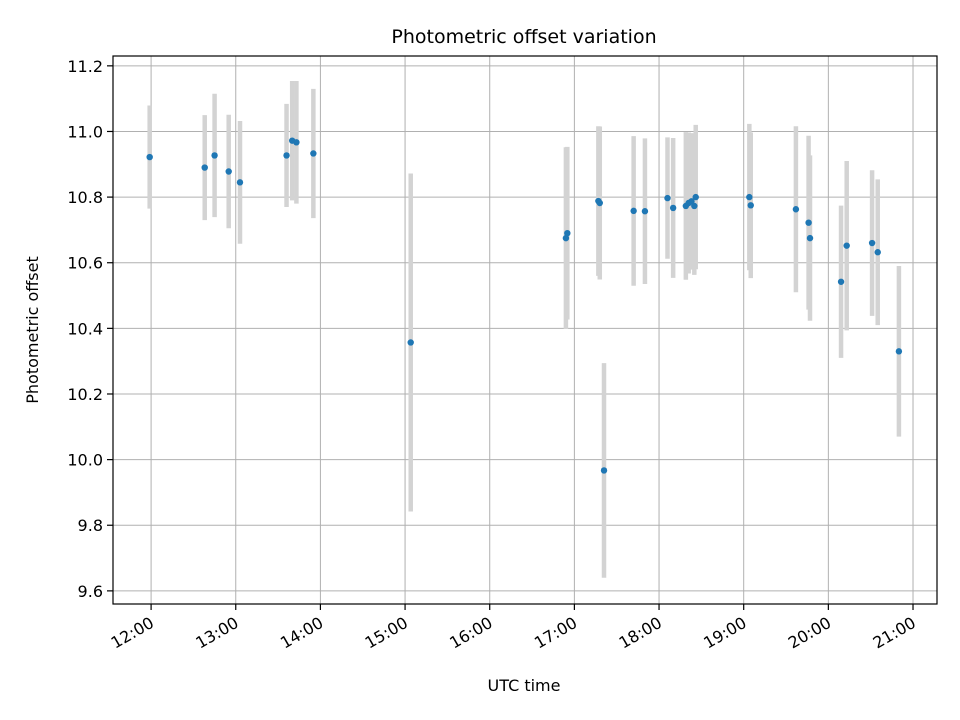  Describe the element at coordinates (90, 591) in the screenshot. I see `y-tick-label: 9.6` at that location.